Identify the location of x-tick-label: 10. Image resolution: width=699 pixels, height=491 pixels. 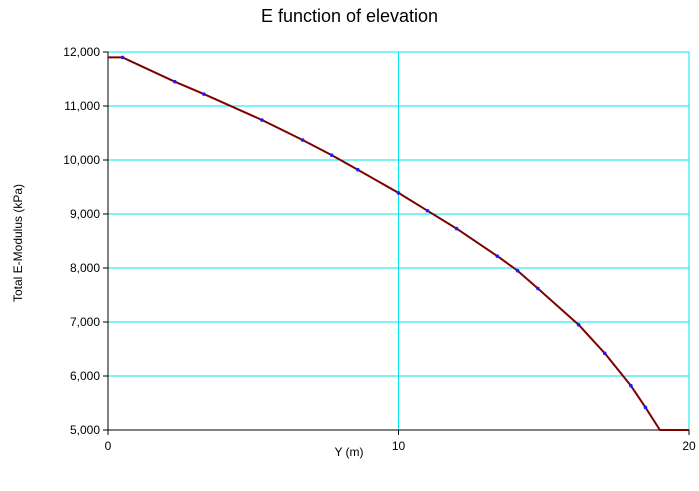
(399, 446).